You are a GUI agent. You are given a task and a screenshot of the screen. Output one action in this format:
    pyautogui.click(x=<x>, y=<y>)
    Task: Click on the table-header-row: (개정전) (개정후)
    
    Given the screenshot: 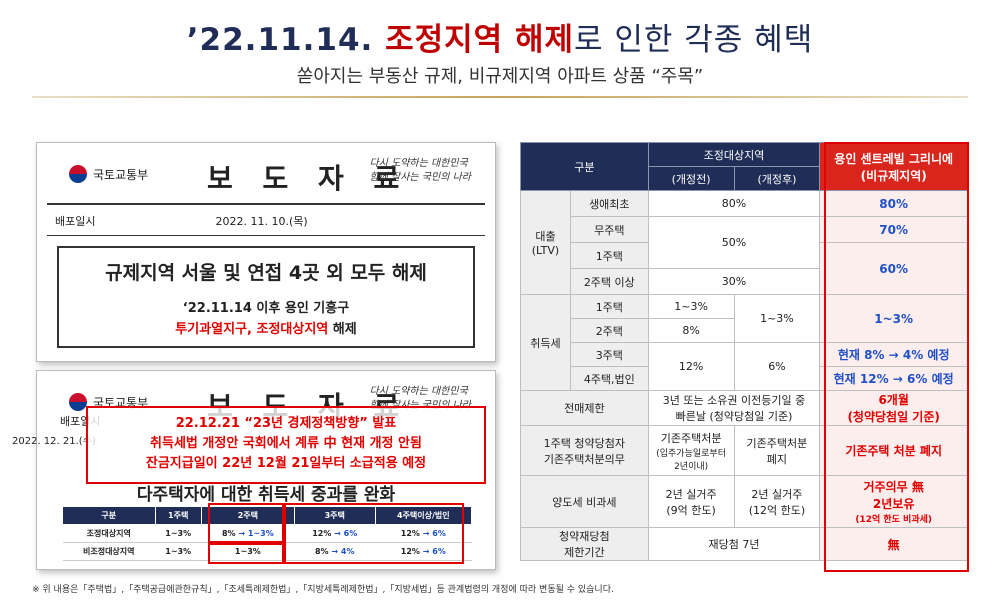 What is the action you would take?
    pyautogui.click(x=744, y=178)
    